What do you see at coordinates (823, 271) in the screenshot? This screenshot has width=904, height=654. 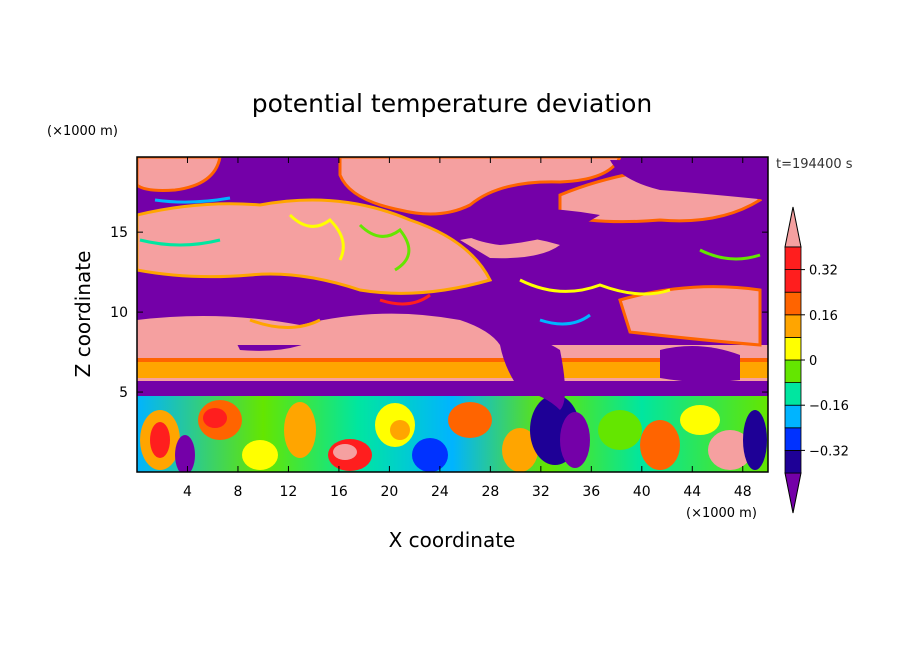 I see `colorbar-tick-label: 0.32` at bounding box center [823, 271].